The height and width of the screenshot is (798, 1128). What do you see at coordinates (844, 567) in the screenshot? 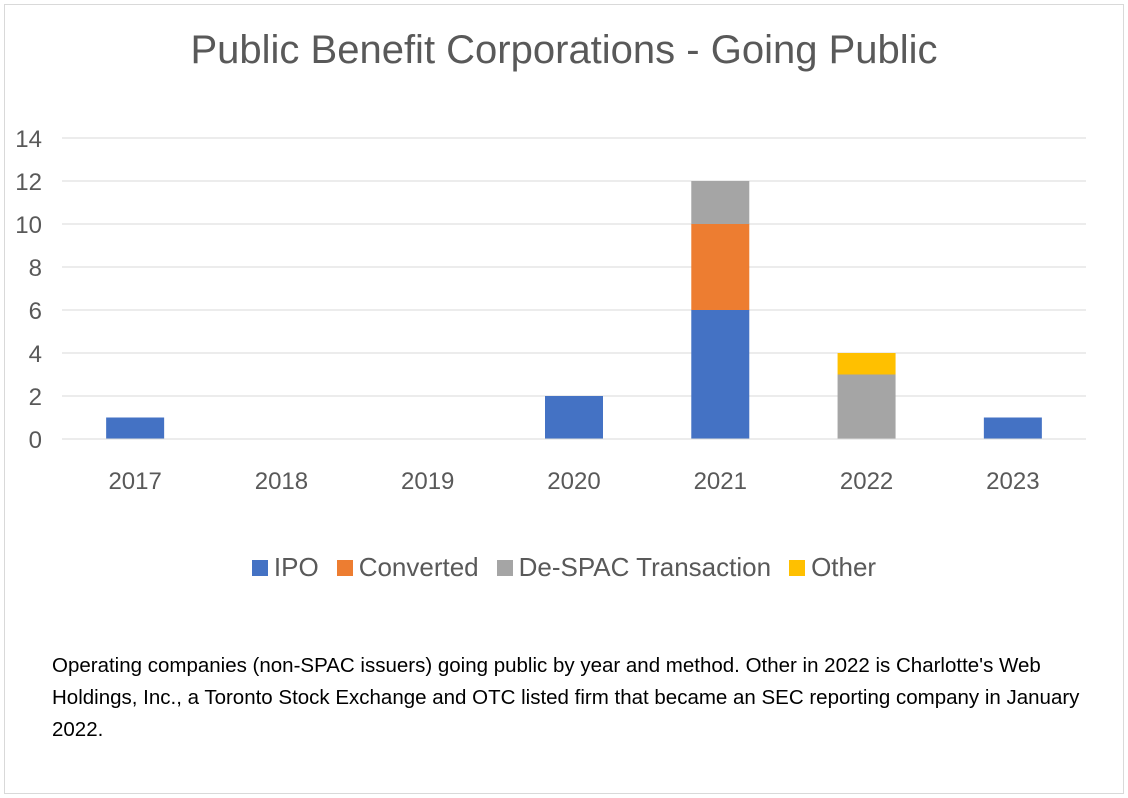
I see `legend-label: Other` at bounding box center [844, 567].